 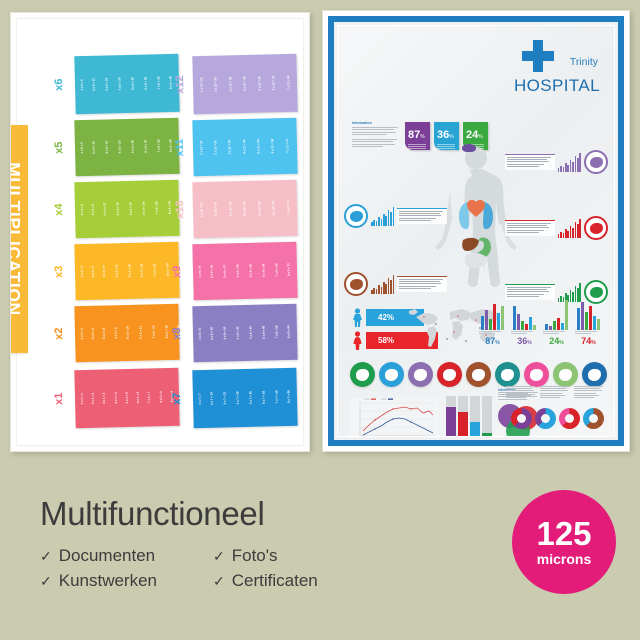 I want to click on times-table-row: 3 x 2 = 6, so click(x=104, y=333).